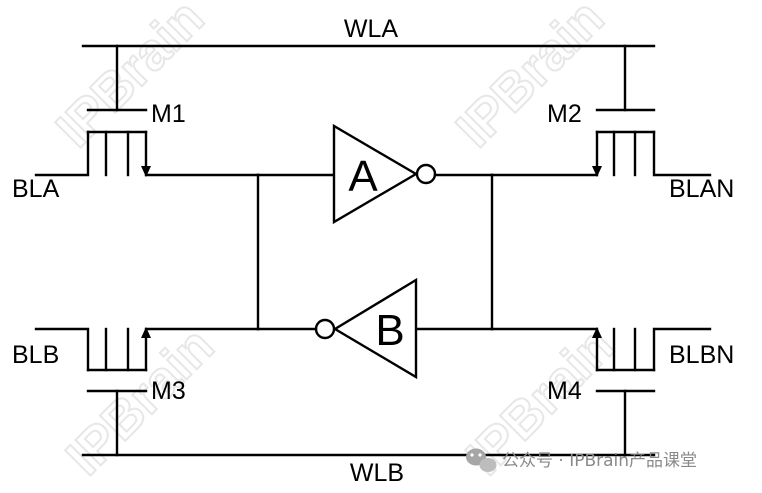 This screenshot has height=493, width=762. Describe the element at coordinates (389, 330) in the screenshot. I see `gate-b-label: B` at that location.